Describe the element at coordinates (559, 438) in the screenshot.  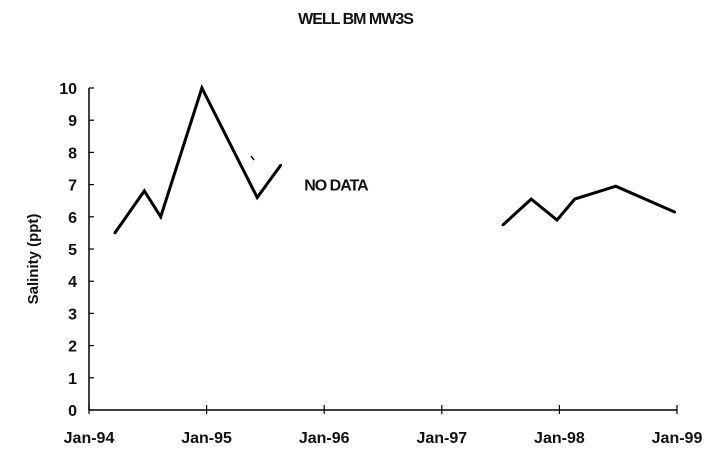
I see `x-tick-label: Jan-98` at that location.